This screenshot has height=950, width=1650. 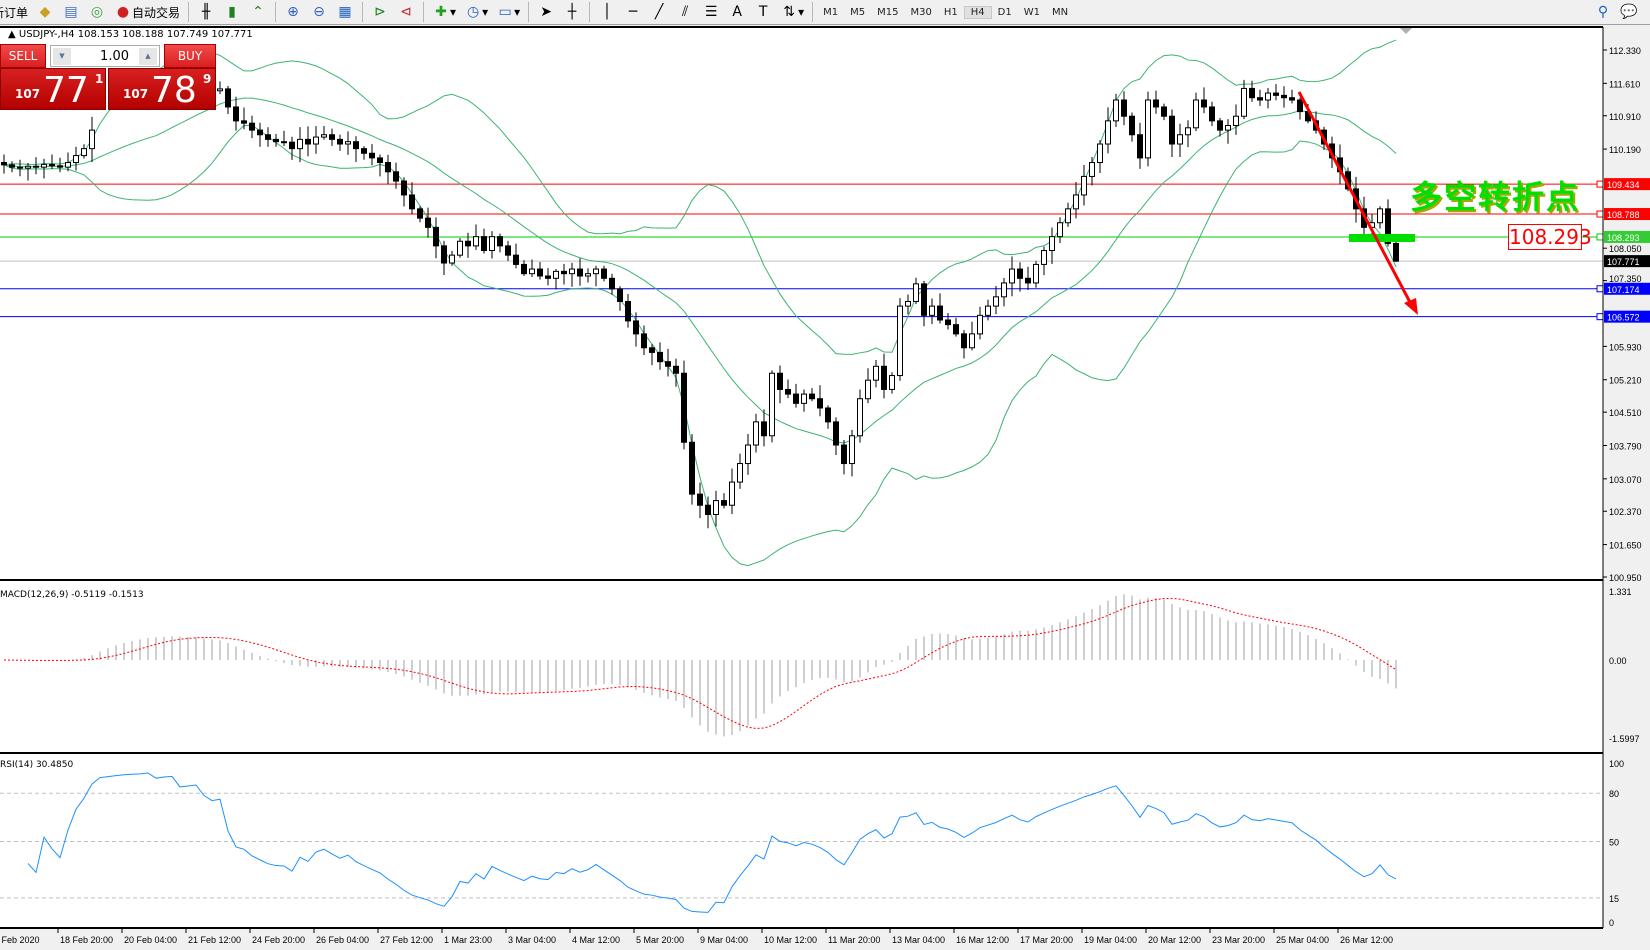 I want to click on chat-button: 💬, so click(x=1629, y=12).